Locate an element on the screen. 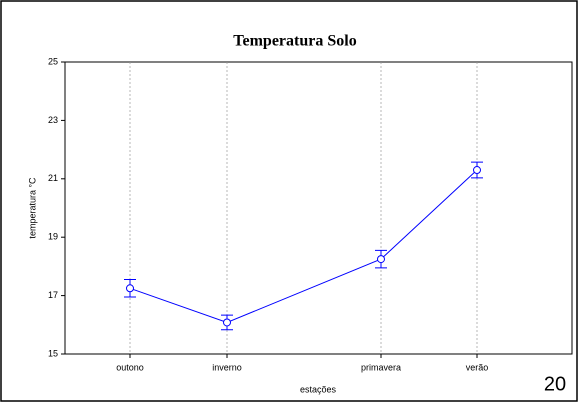 The image size is (579, 403). y-tick-label: 17 is located at coordinates (53, 295).